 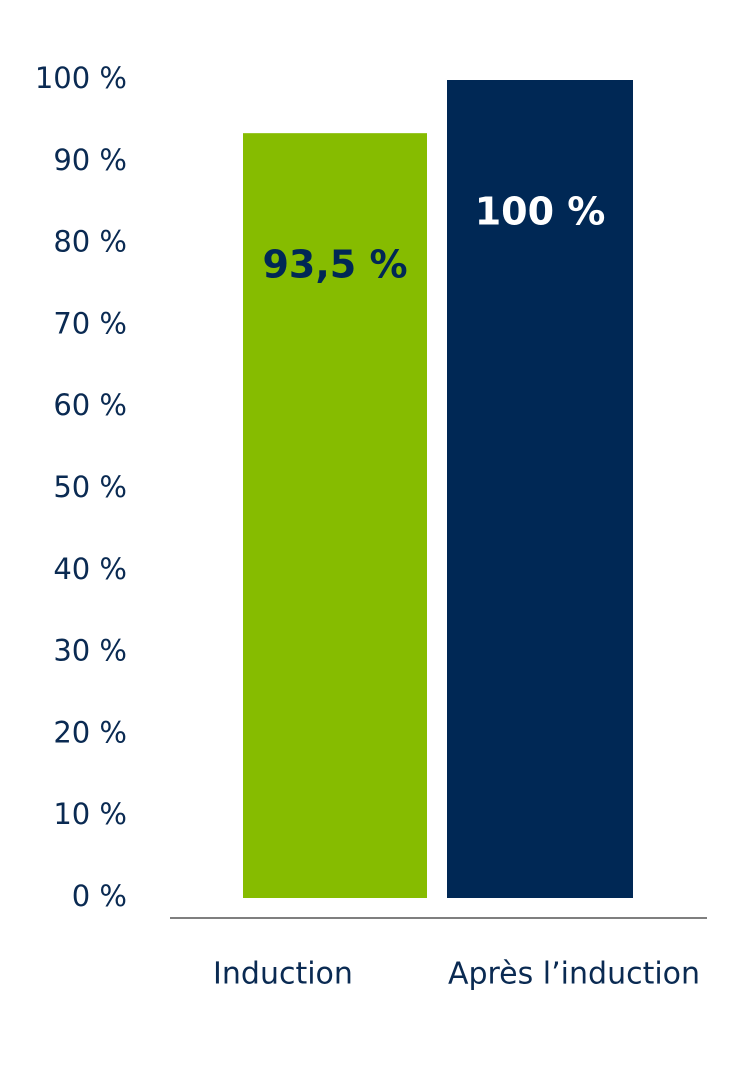 What do you see at coordinates (334, 265) in the screenshot?
I see `value-label: 93,5 %` at bounding box center [334, 265].